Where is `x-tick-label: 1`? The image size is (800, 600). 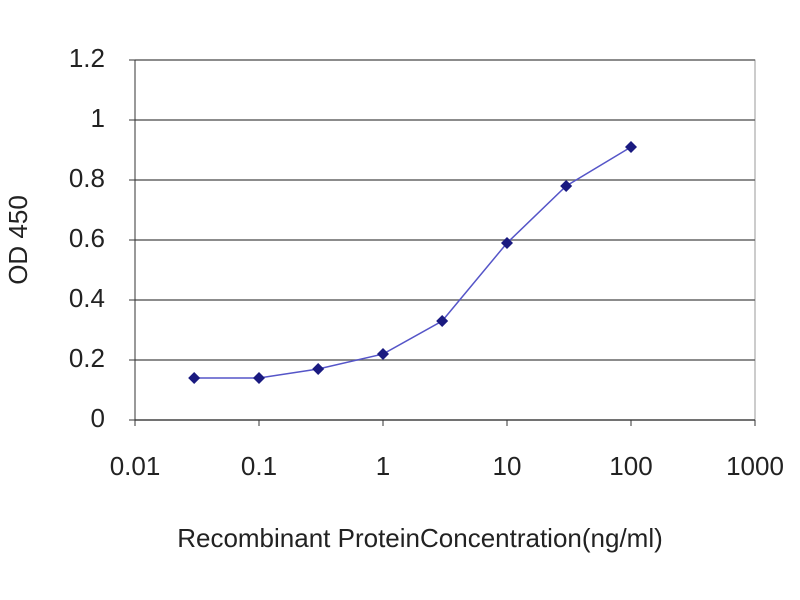 x-tick-label: 1 is located at coordinates (383, 466).